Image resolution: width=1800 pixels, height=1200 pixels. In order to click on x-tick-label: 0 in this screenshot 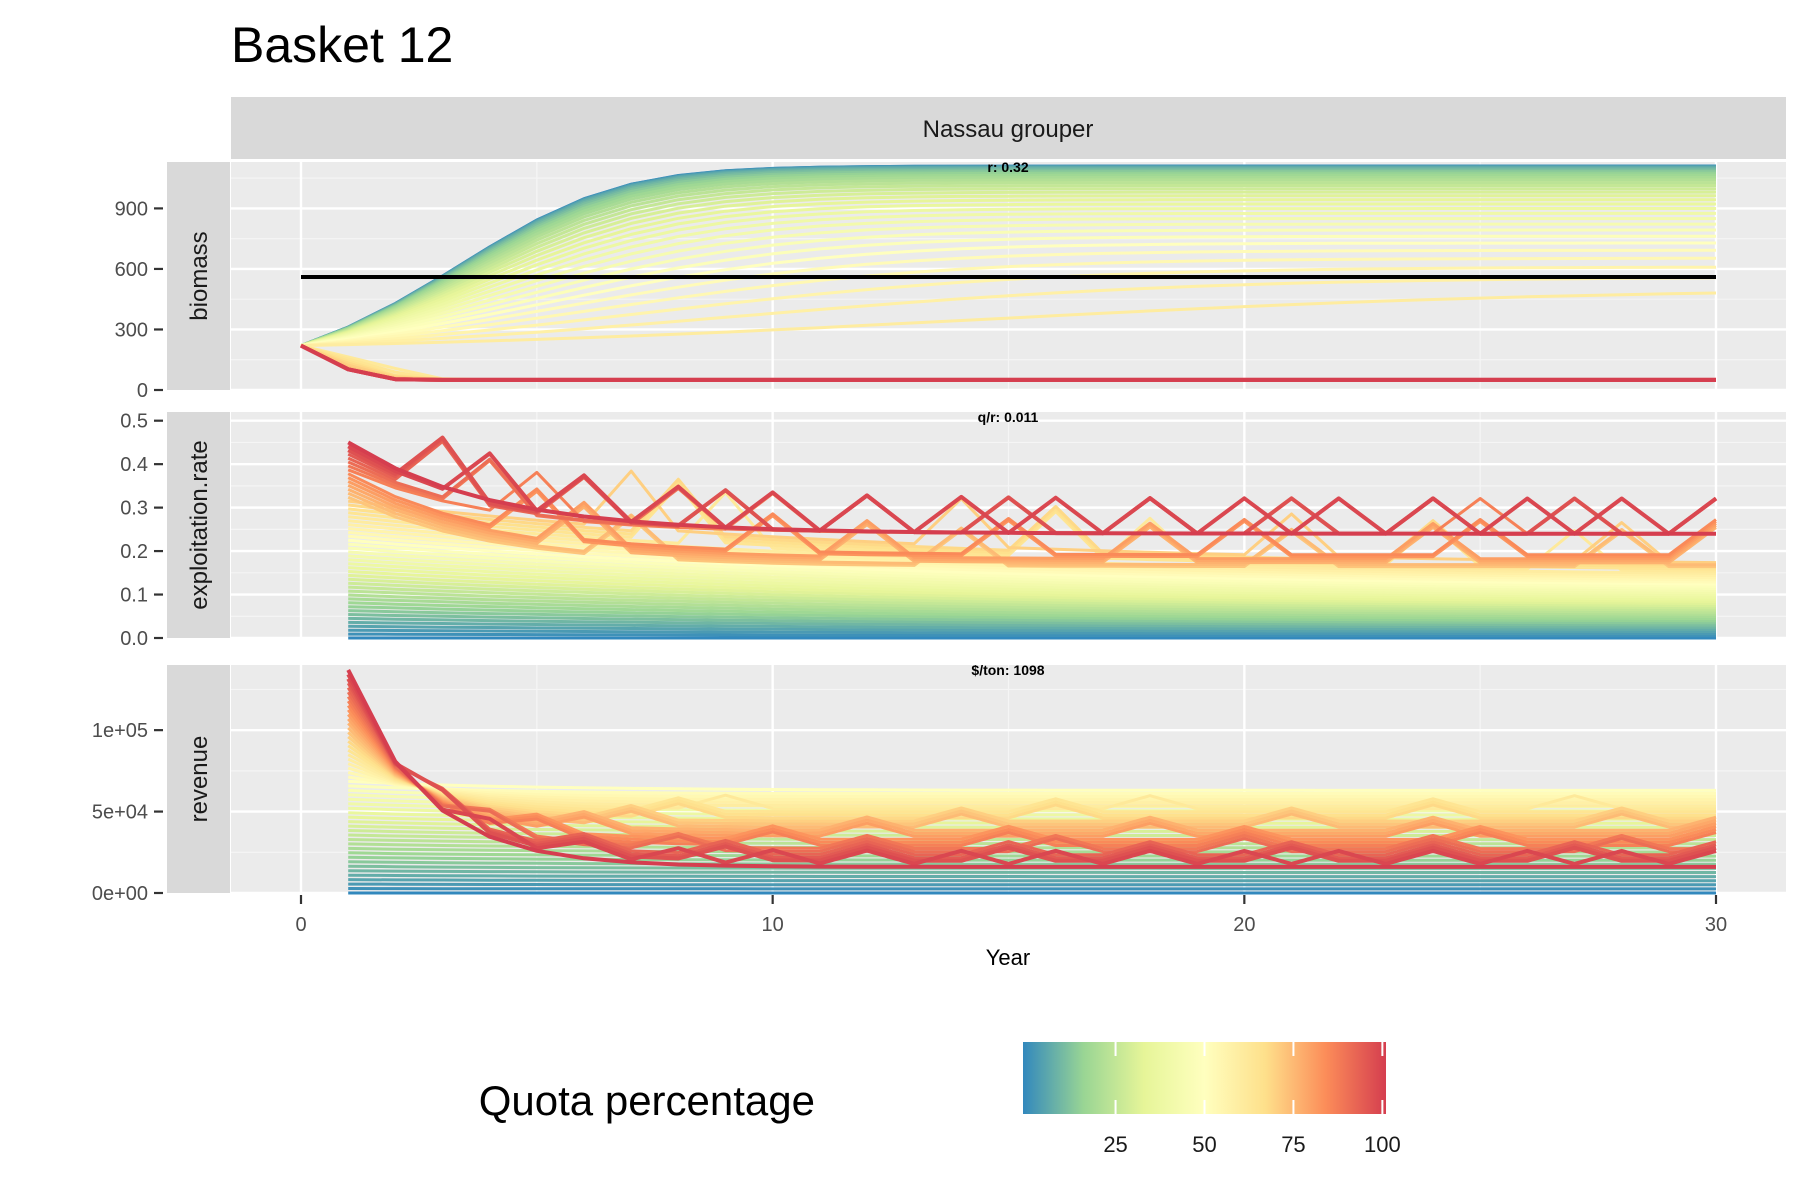, I will do `click(300, 925)`.